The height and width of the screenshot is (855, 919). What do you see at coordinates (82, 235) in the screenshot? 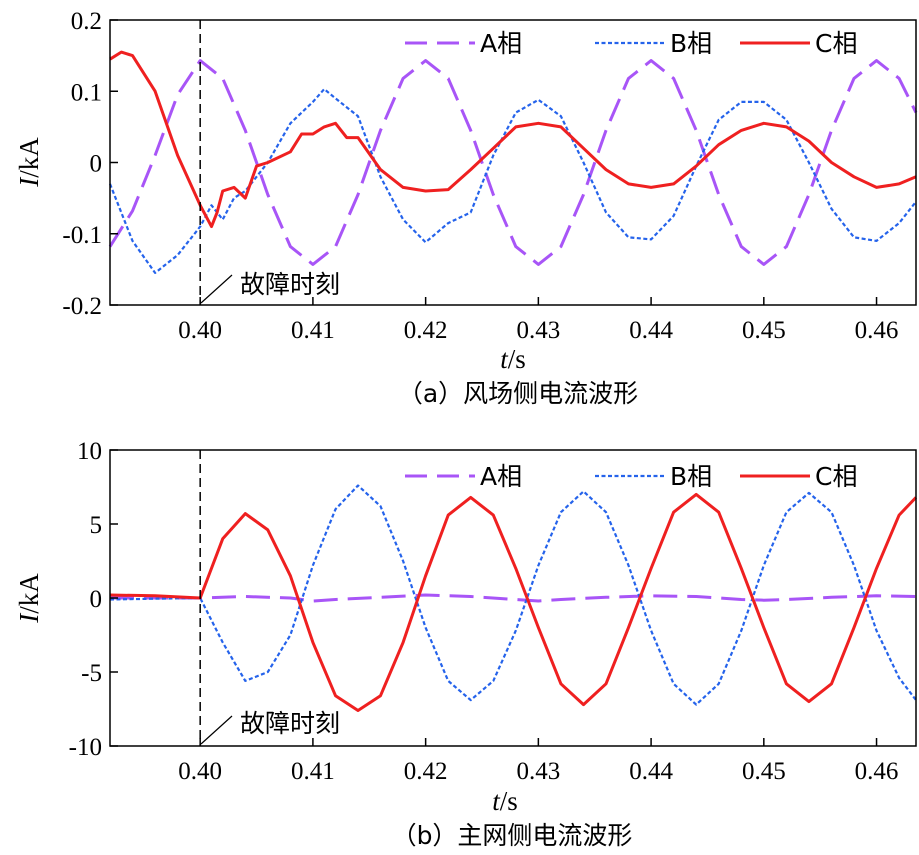
I see `y-tick-label: -0.1` at bounding box center [82, 235].